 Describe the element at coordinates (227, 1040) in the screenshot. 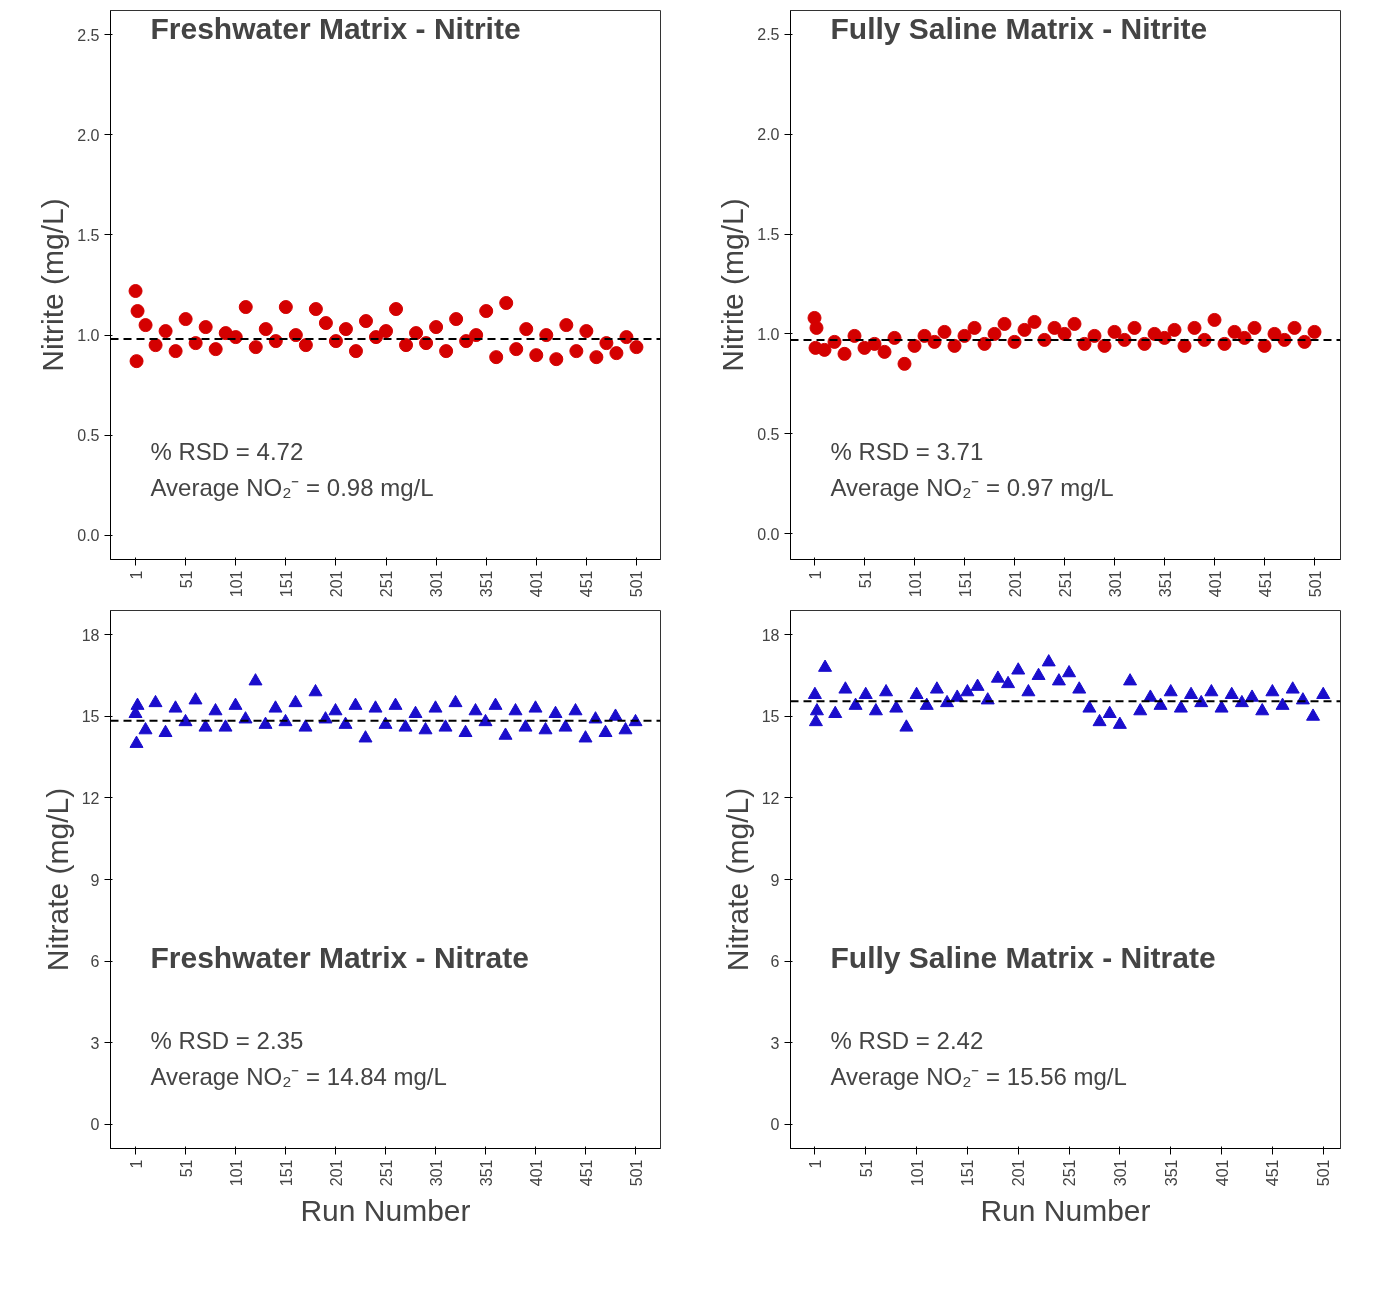

I see `annotation: % RSD = 2.35` at that location.